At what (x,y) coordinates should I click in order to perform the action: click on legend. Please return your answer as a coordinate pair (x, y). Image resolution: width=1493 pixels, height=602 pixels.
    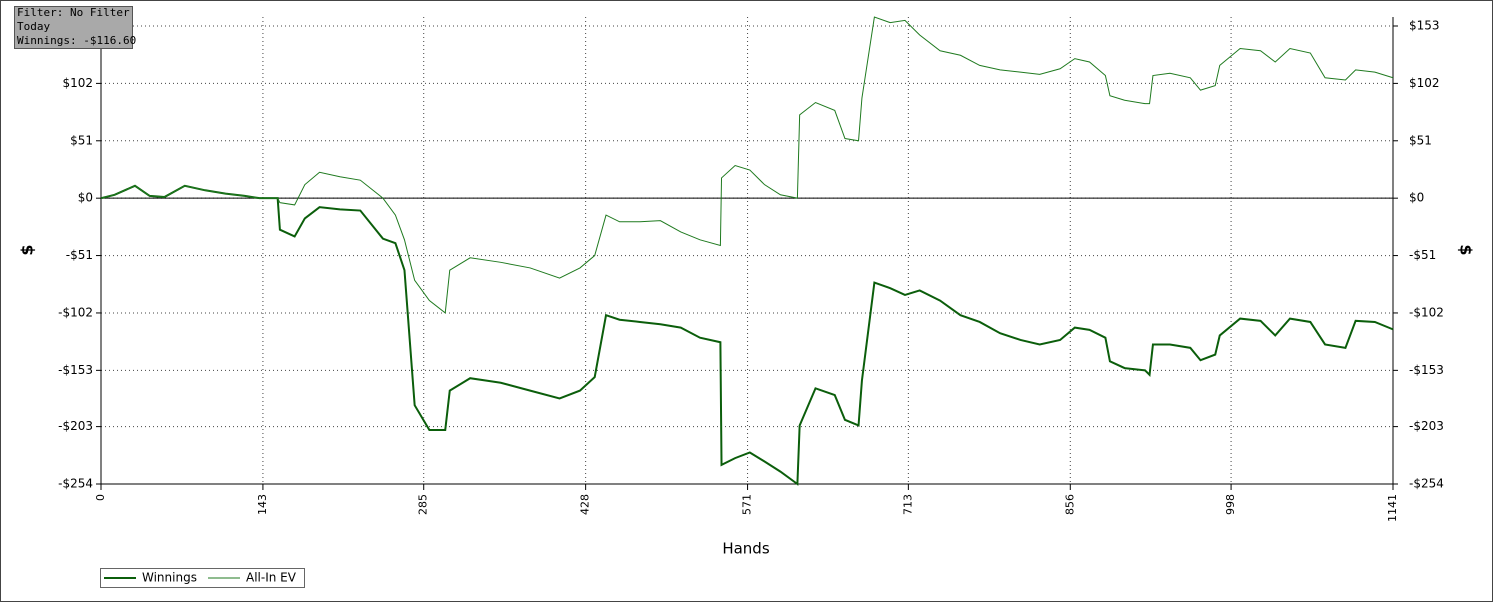
    Looking at the image, I should click on (202, 578).